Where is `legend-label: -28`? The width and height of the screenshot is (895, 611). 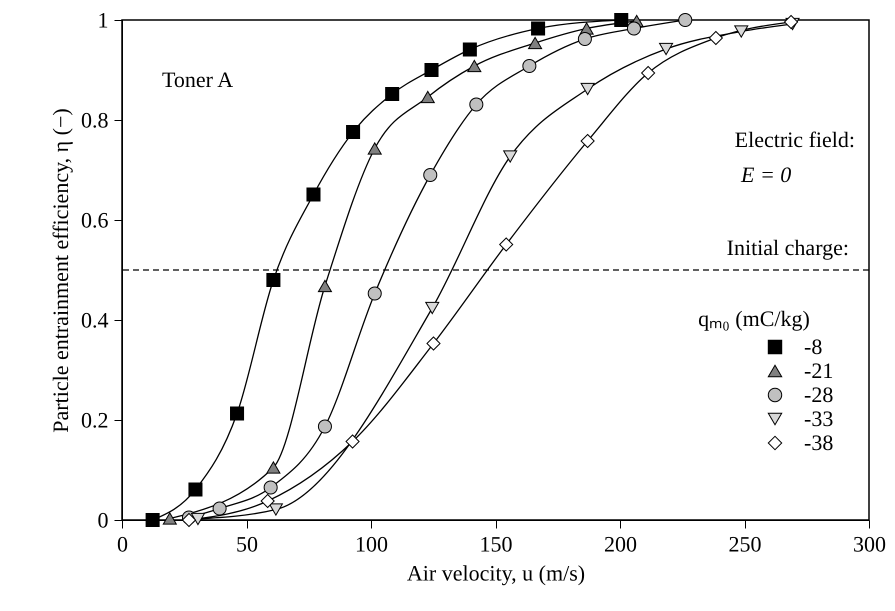
legend-label: -28 is located at coordinates (819, 394).